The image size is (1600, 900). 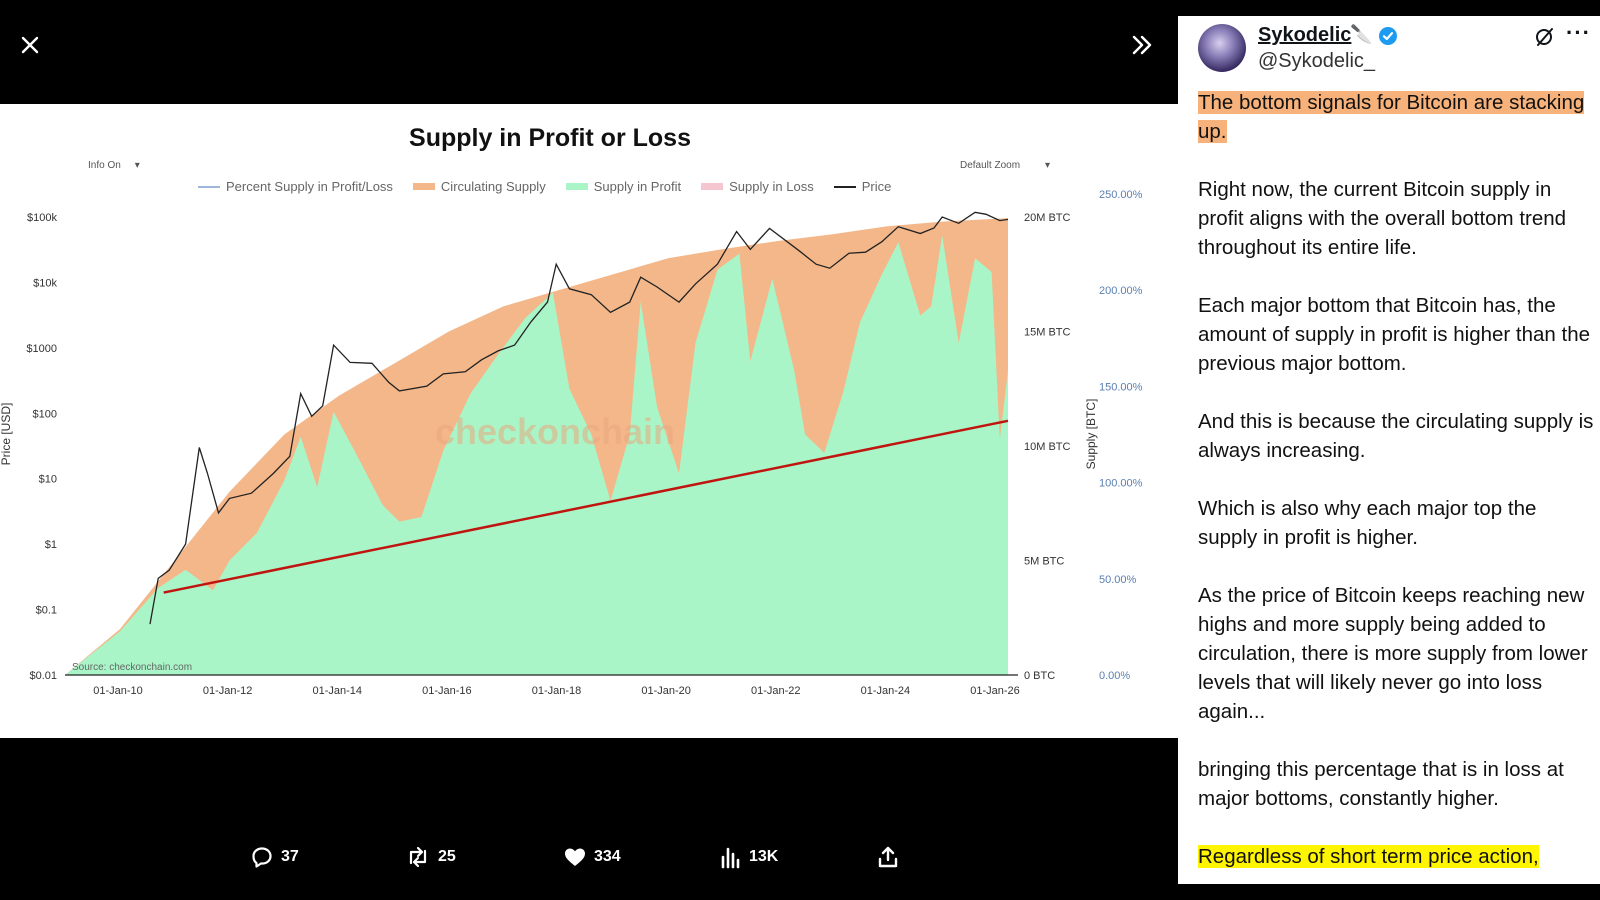 What do you see at coordinates (995, 691) in the screenshot?
I see `x-tick-label: 01-Jan-26` at bounding box center [995, 691].